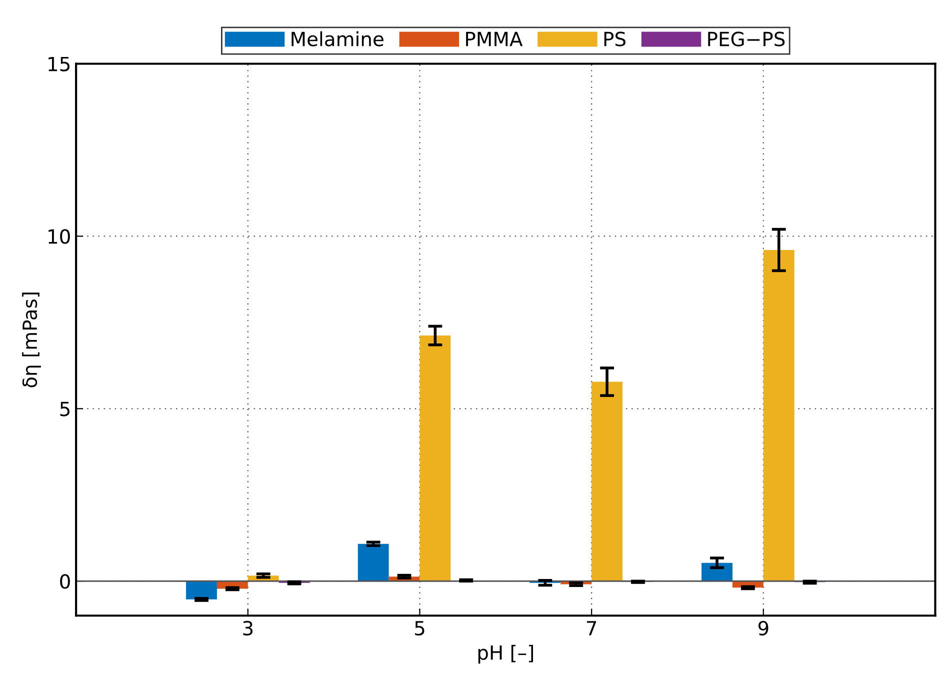 The width and height of the screenshot is (939, 678). I want to click on y-axis-title: δη [mPas], so click(31, 340).